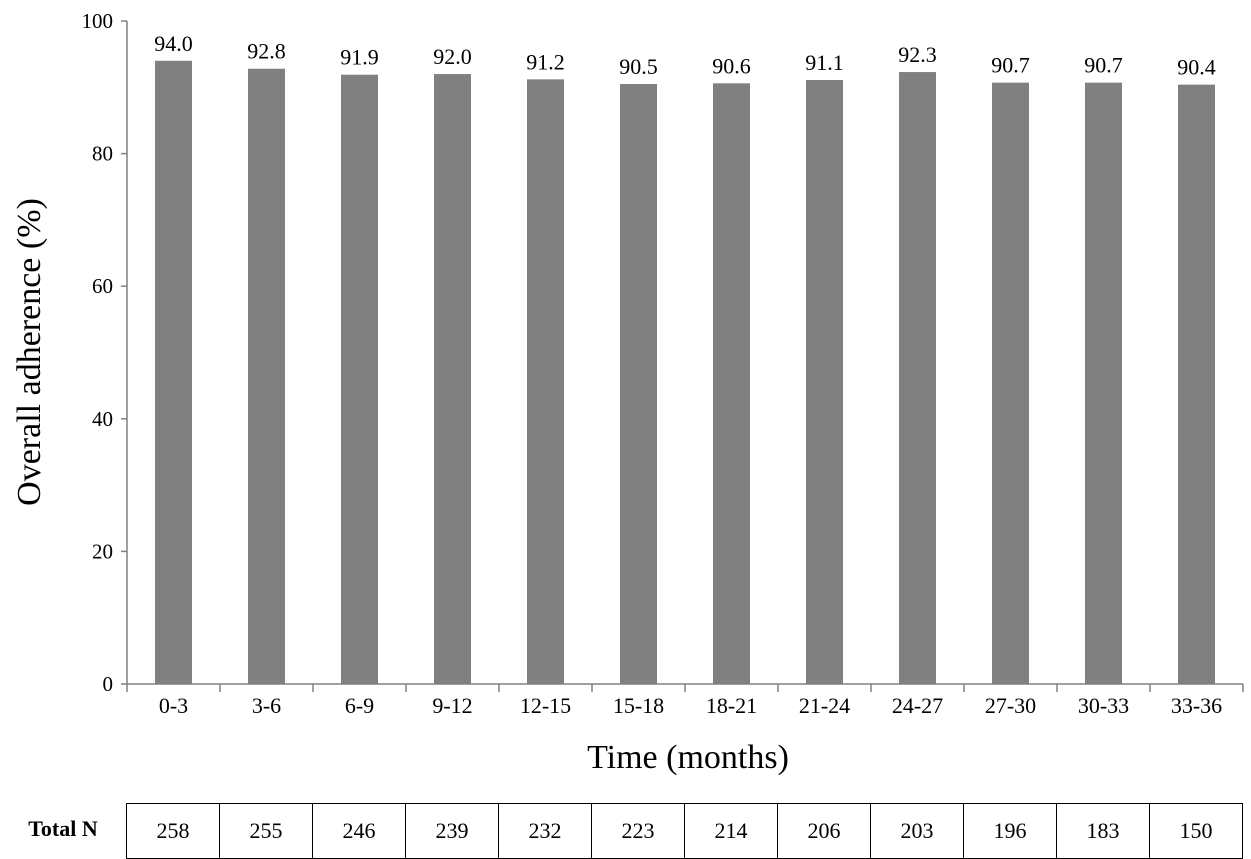 This screenshot has height=859, width=1251. What do you see at coordinates (1103, 705) in the screenshot?
I see `x-tick-label: 30-33` at bounding box center [1103, 705].